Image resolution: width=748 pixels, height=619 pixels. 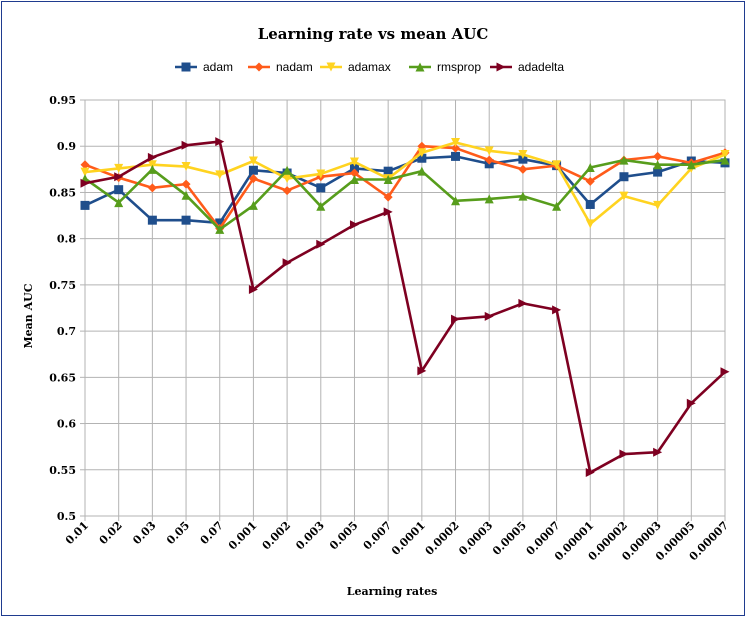 What do you see at coordinates (218, 67) in the screenshot?
I see `legend-label: adam` at bounding box center [218, 67].